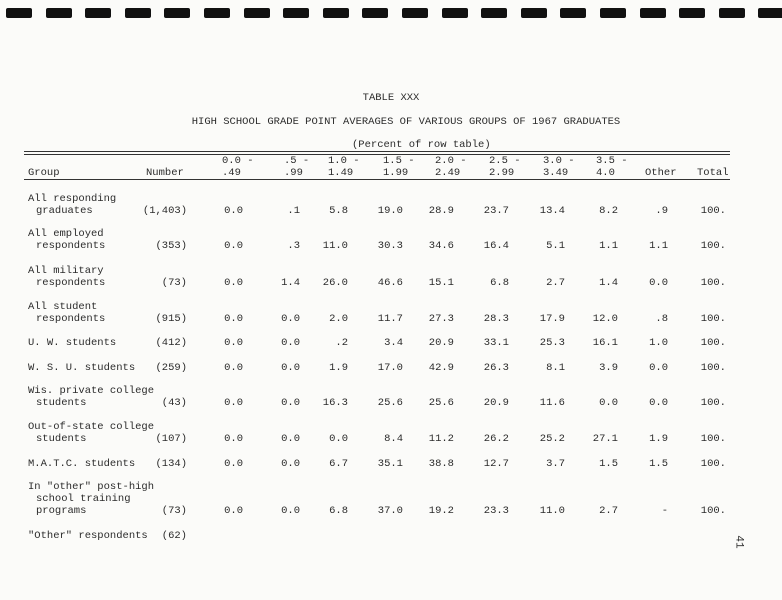 The height and width of the screenshot is (600, 782). What do you see at coordinates (61, 403) in the screenshot?
I see `group-label: students` at bounding box center [61, 403].